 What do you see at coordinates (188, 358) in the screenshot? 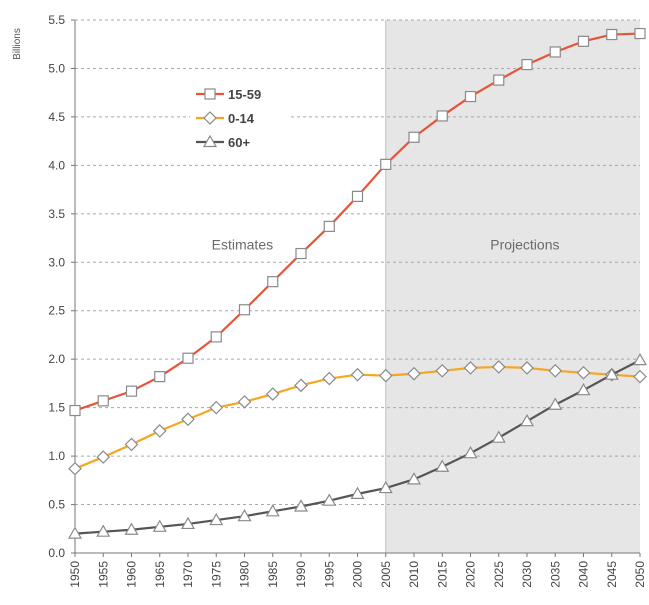
I see `data-point-15-59-1970` at bounding box center [188, 358].